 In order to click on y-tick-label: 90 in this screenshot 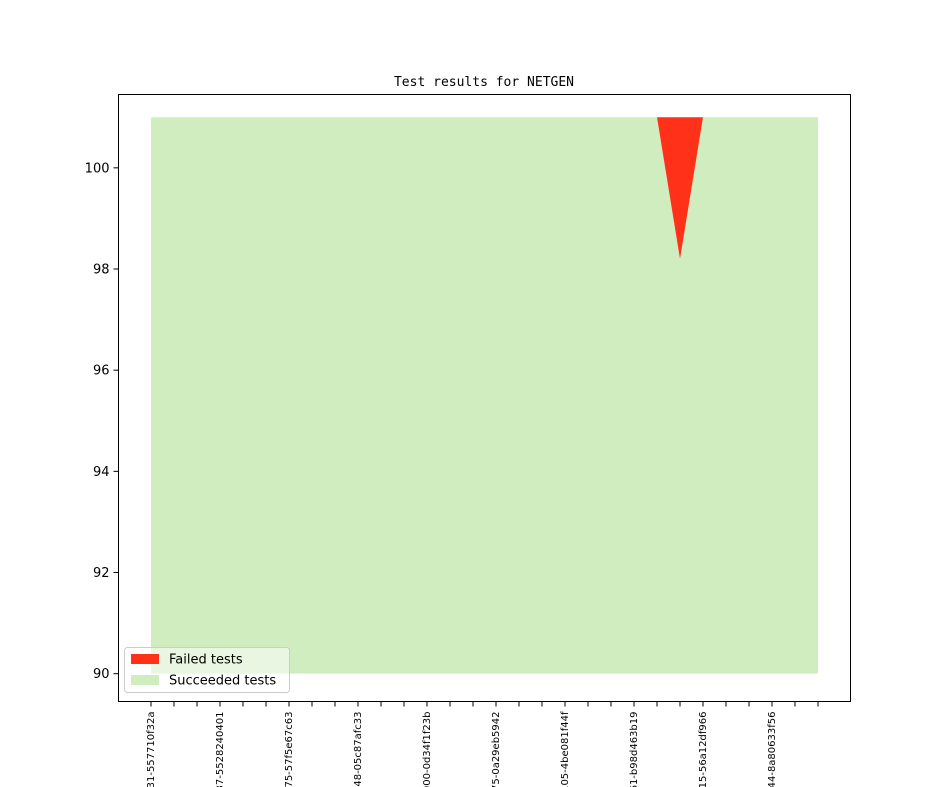, I will do `click(101, 674)`.